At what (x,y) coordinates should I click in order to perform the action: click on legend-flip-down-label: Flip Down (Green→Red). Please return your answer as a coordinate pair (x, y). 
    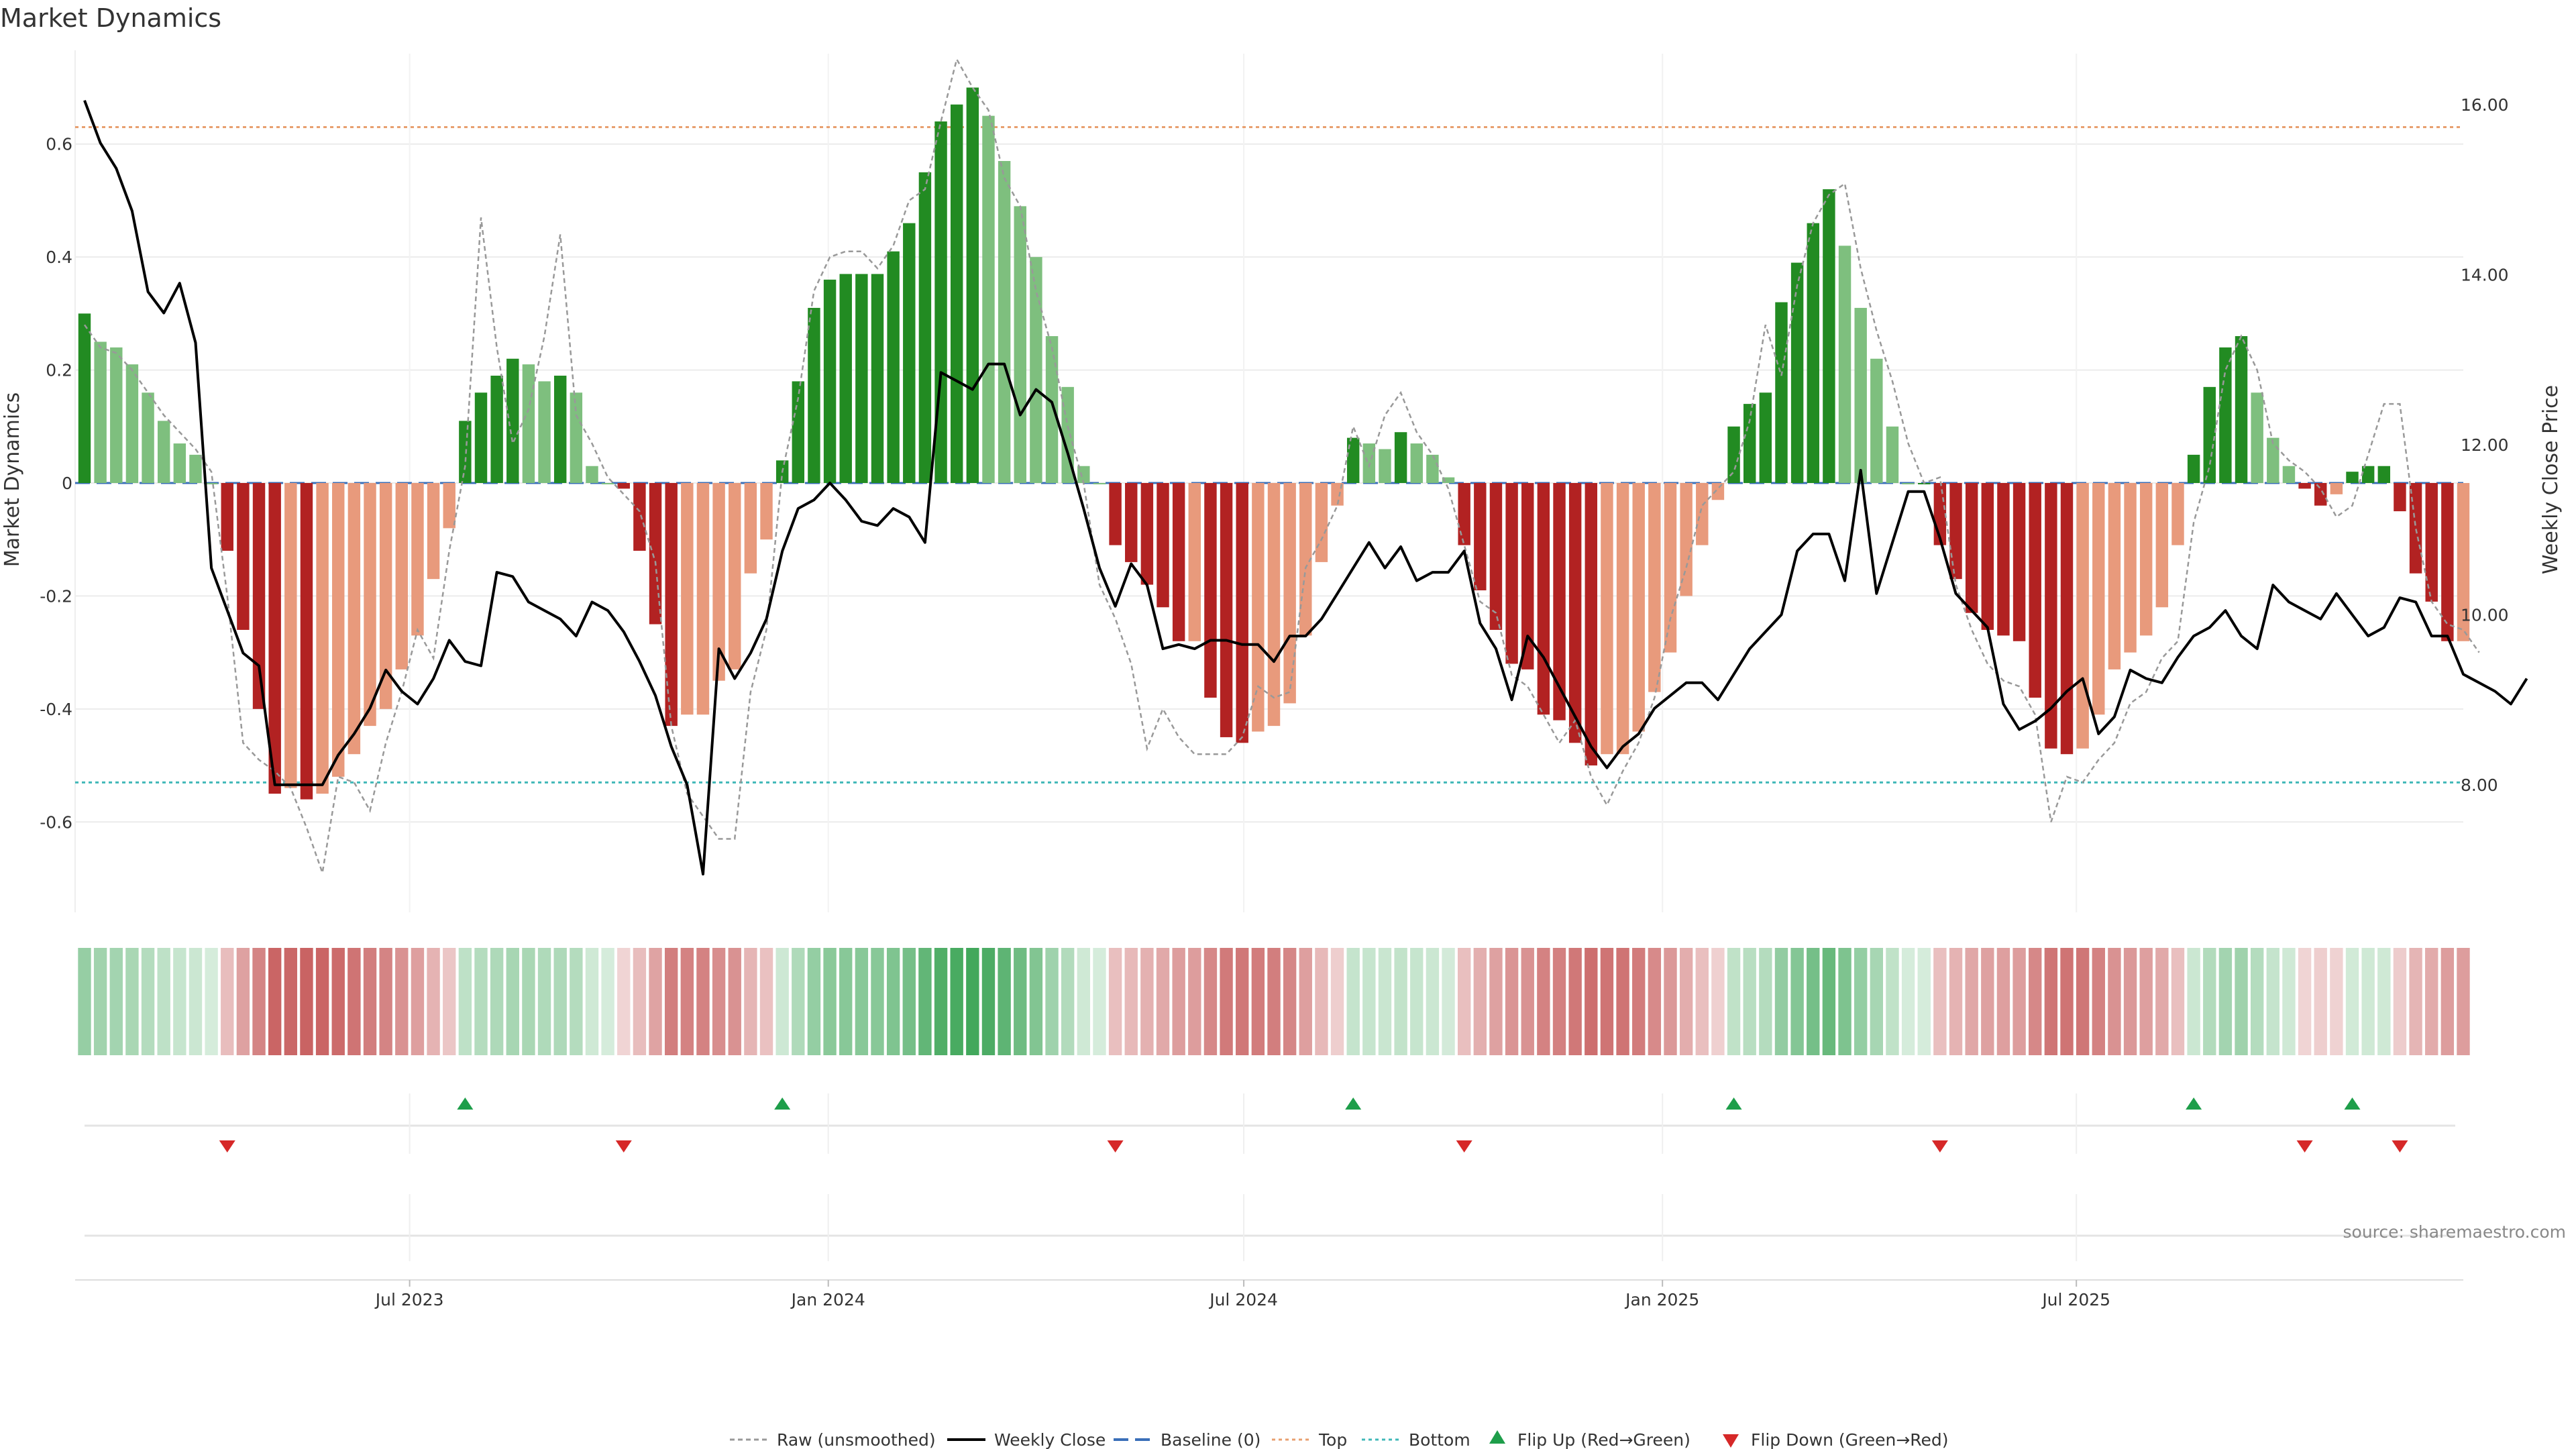
    Looking at the image, I should click on (1850, 1439).